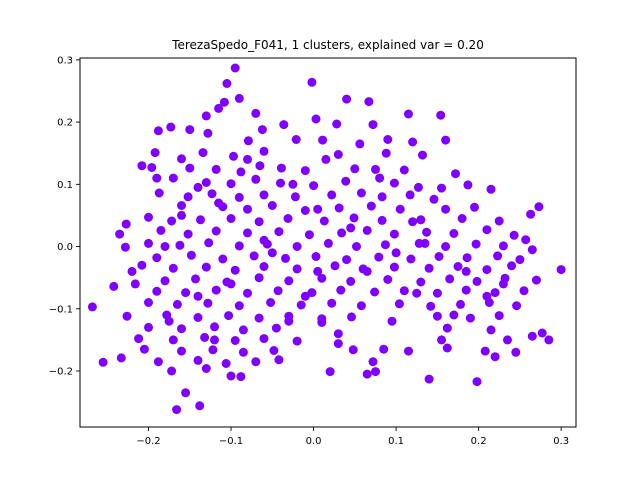 The image size is (640, 480). Describe the element at coordinates (61, 309) in the screenshot. I see `y-tick-label: −0.1` at that location.